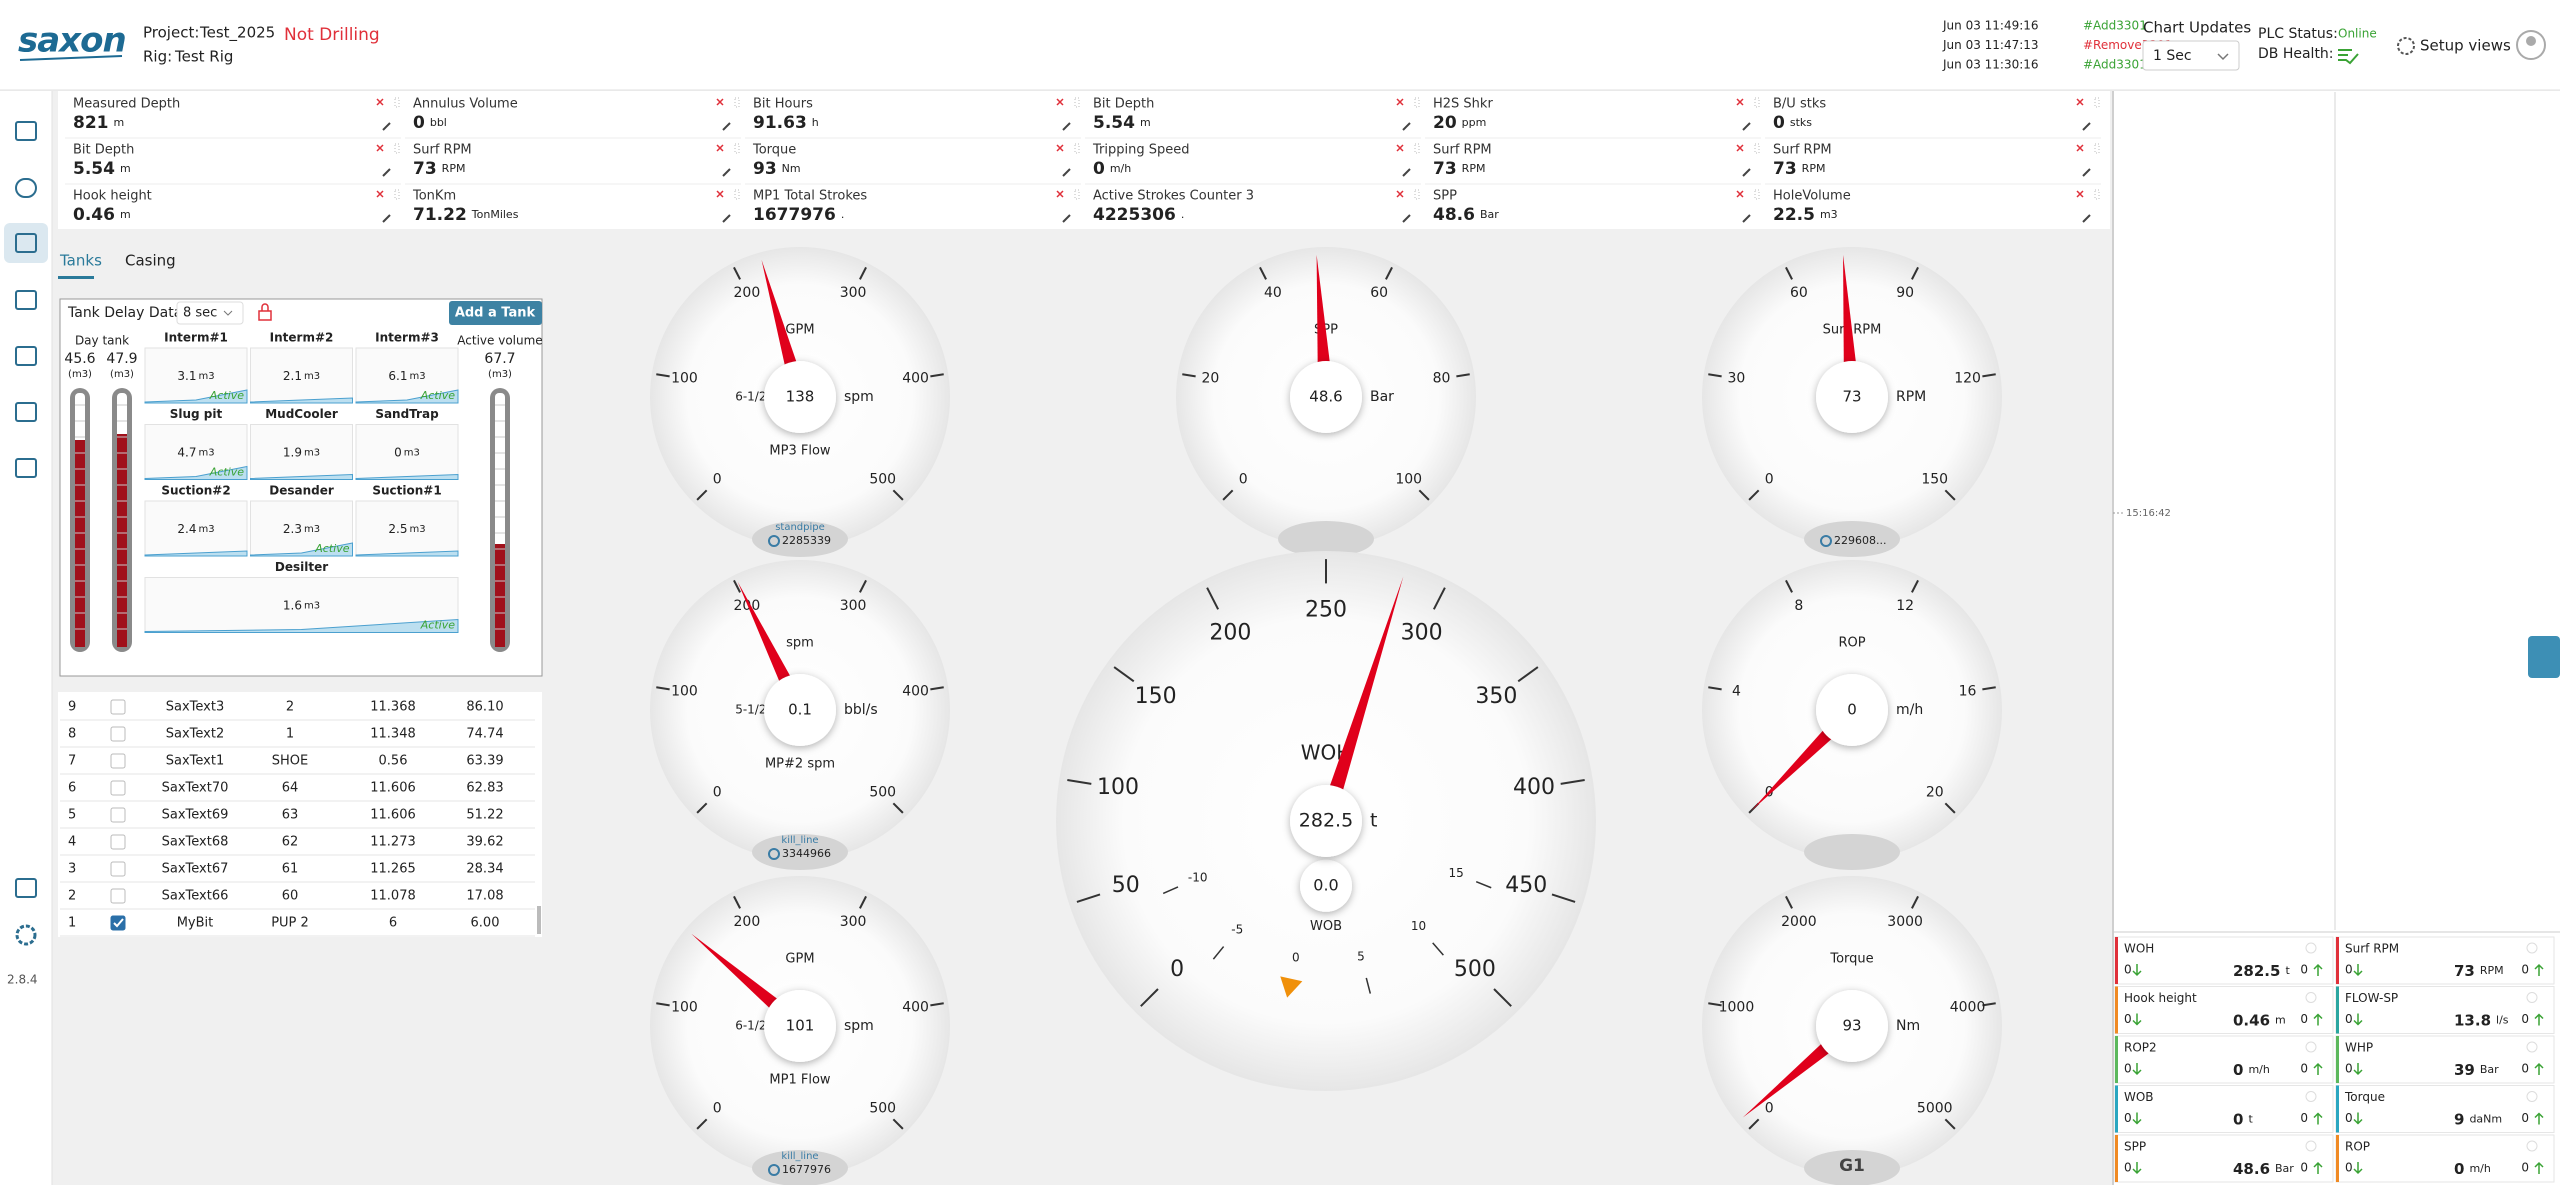  What do you see at coordinates (26, 935) in the screenshot?
I see `settings-icon` at bounding box center [26, 935].